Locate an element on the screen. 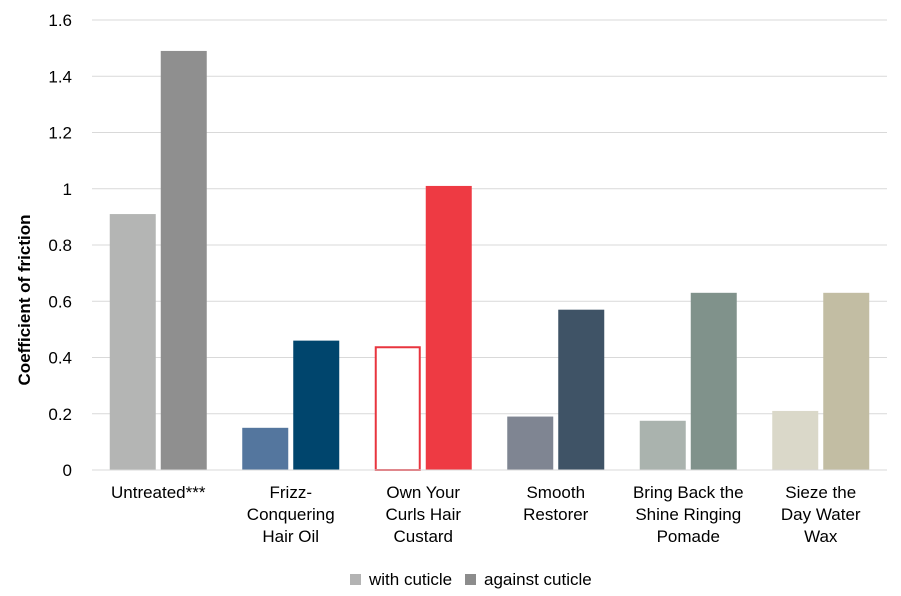 The width and height of the screenshot is (901, 596). x-category-label: Sieze the Day Water Wax is located at coordinates (821, 514).